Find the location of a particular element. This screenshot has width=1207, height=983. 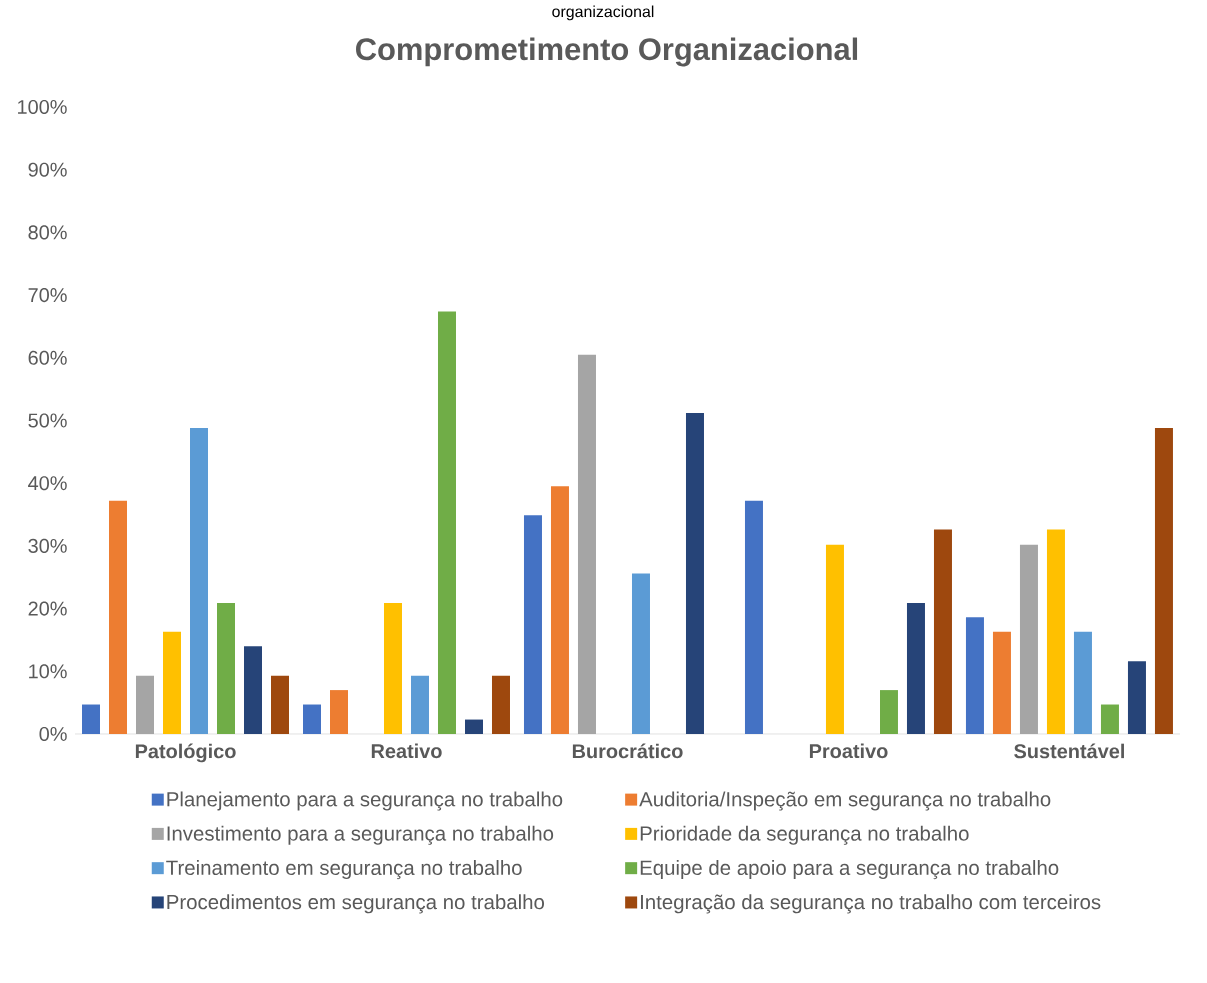

legend-label: Investimento para a segurança no trabalho is located at coordinates (360, 835).